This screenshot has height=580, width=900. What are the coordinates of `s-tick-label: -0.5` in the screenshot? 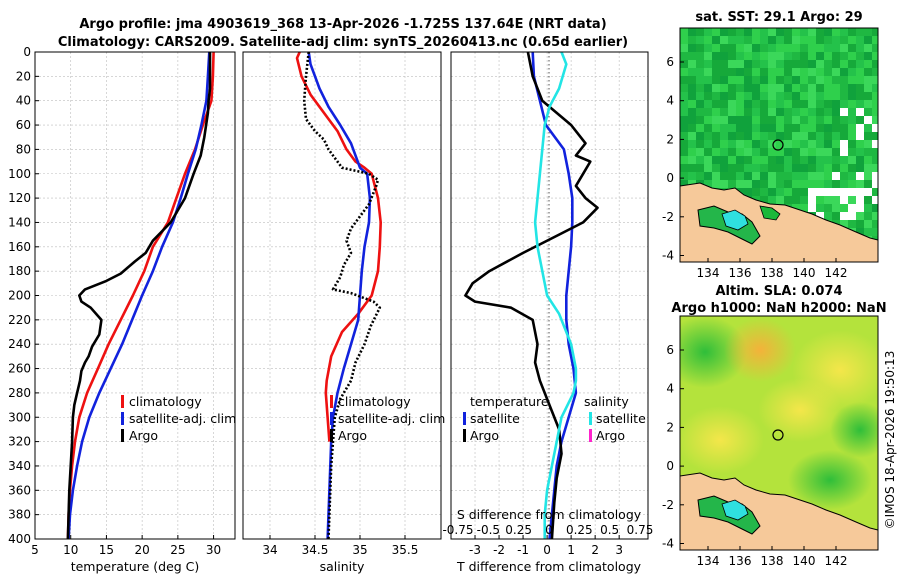 It's located at (488, 530).